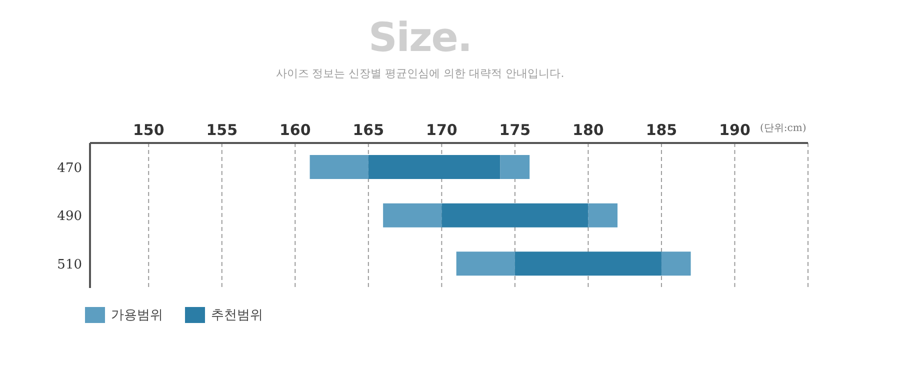  What do you see at coordinates (295, 130) in the screenshot?
I see `x-tick-label: 160` at bounding box center [295, 130].